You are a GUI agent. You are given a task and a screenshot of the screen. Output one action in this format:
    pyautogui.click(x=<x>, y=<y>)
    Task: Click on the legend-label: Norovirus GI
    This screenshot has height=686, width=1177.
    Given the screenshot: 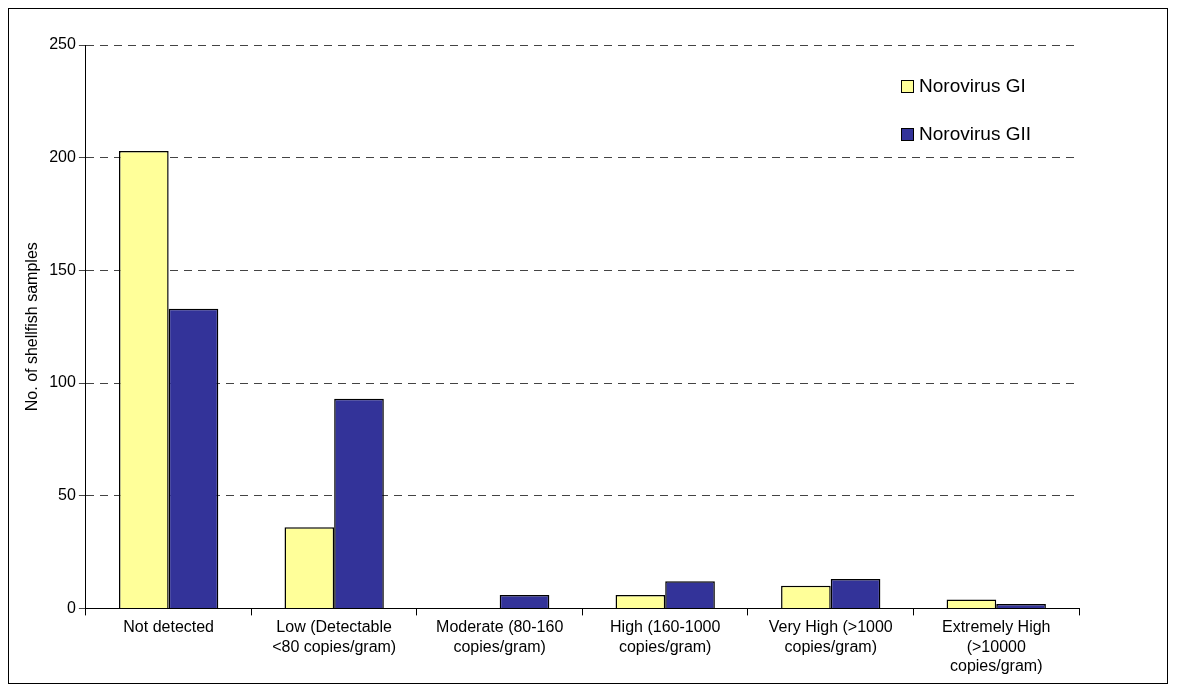 What is the action you would take?
    pyautogui.click(x=972, y=86)
    